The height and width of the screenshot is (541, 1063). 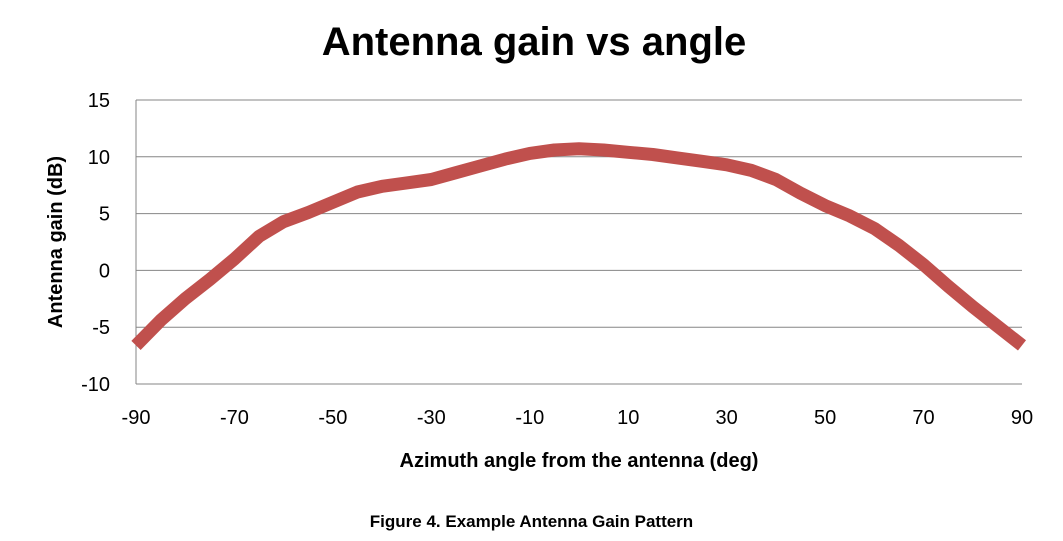 What do you see at coordinates (727, 418) in the screenshot?
I see `x-tick-label: 30` at bounding box center [727, 418].